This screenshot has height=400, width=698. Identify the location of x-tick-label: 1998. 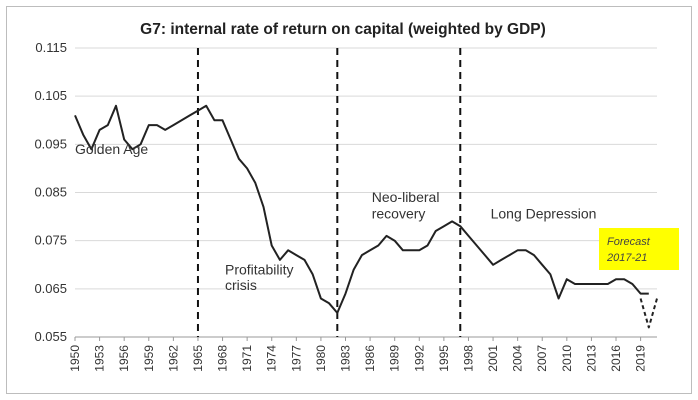
(468, 358).